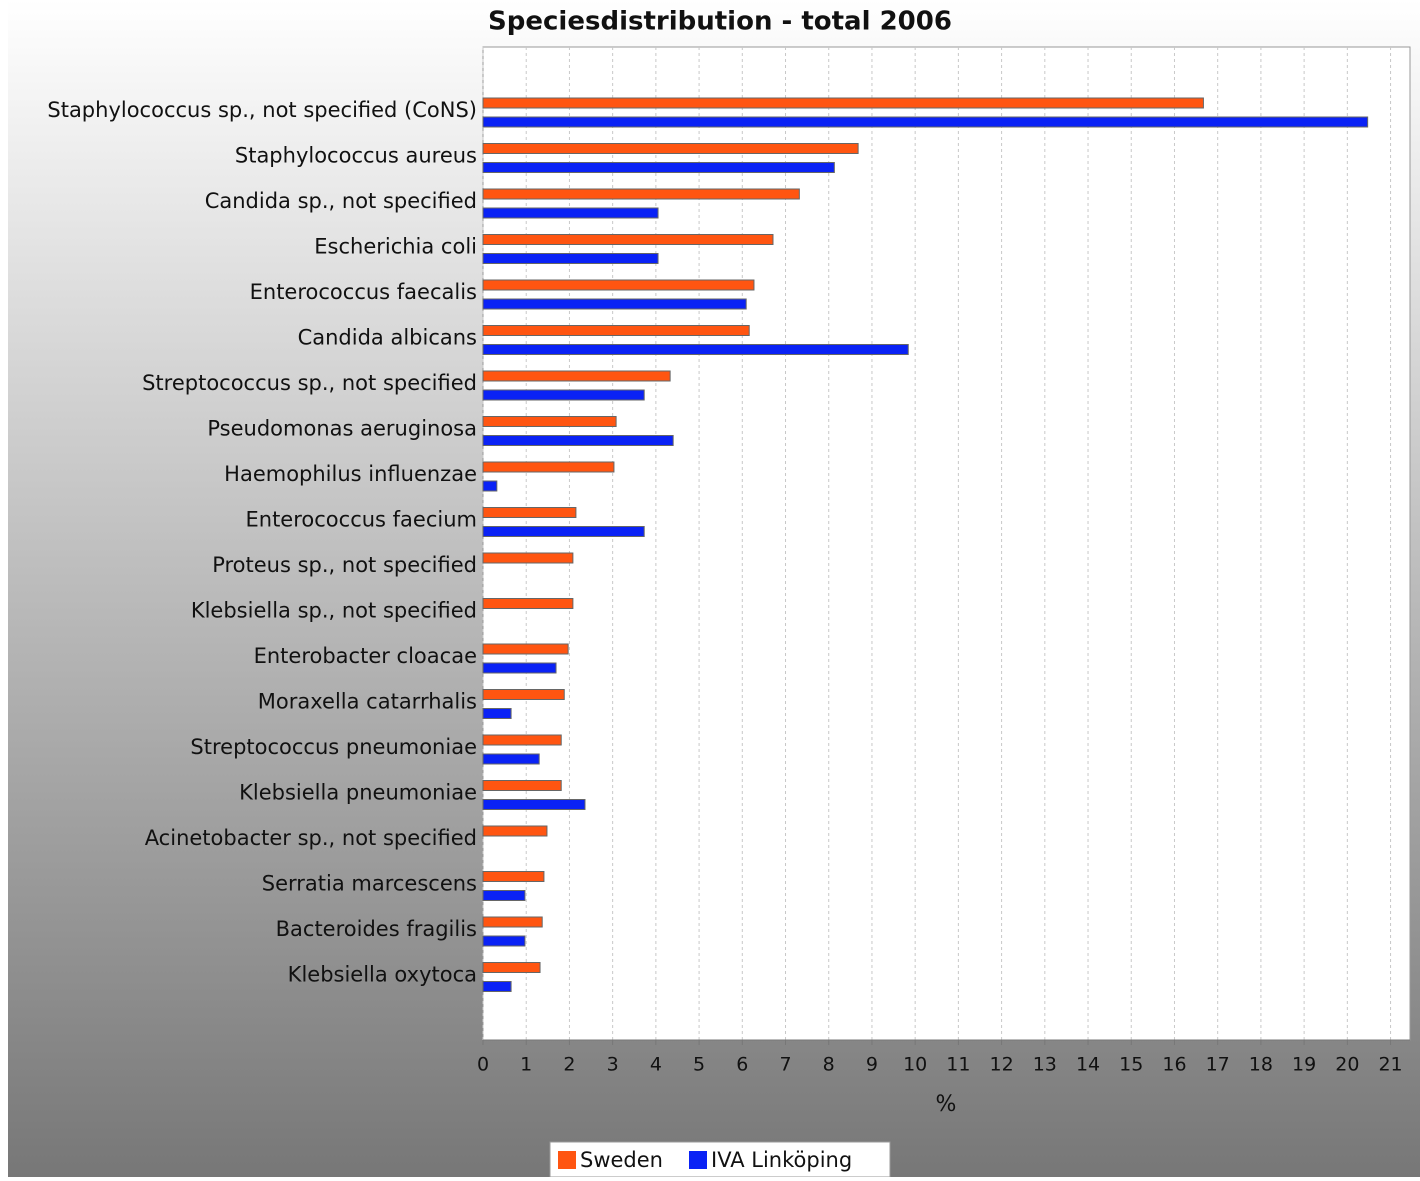 Image resolution: width=1420 pixels, height=1181 pixels. I want to click on y-tick-label: Streptococcus pneumoniae, so click(333, 747).